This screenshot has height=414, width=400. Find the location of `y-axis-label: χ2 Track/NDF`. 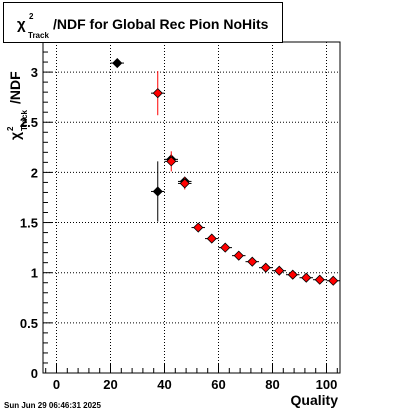

y-axis-label: χ2 Track/NDF is located at coordinates (17, 105).